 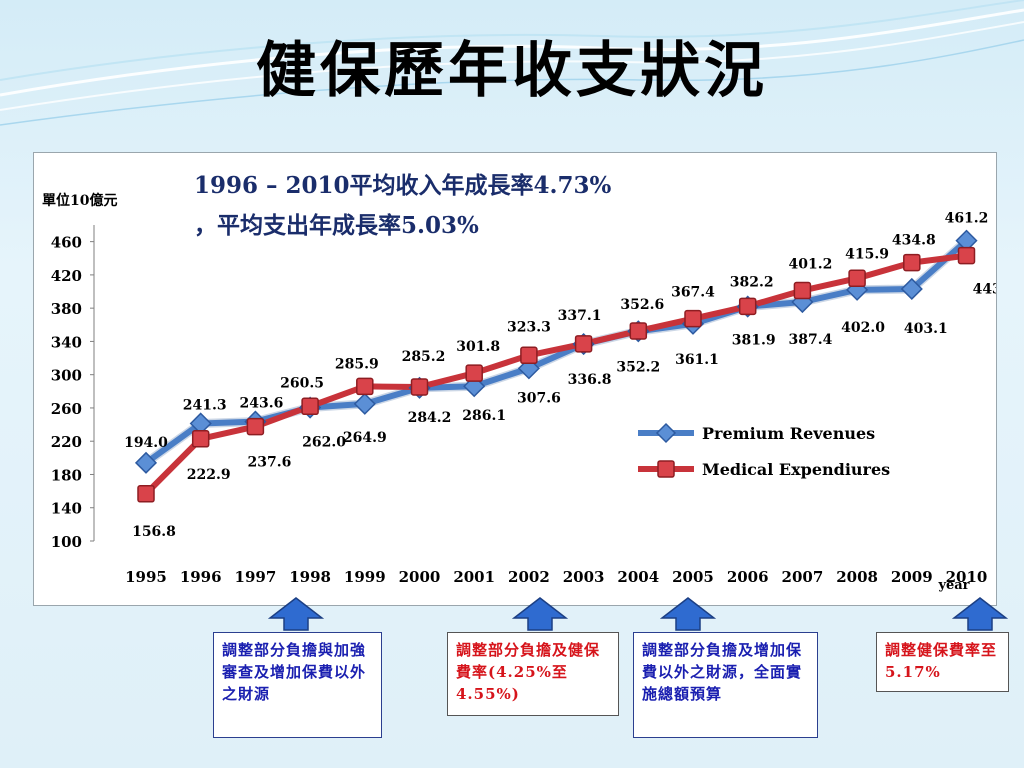 What do you see at coordinates (79, 200) in the screenshot?
I see `unit-label: 單位10億元` at bounding box center [79, 200].